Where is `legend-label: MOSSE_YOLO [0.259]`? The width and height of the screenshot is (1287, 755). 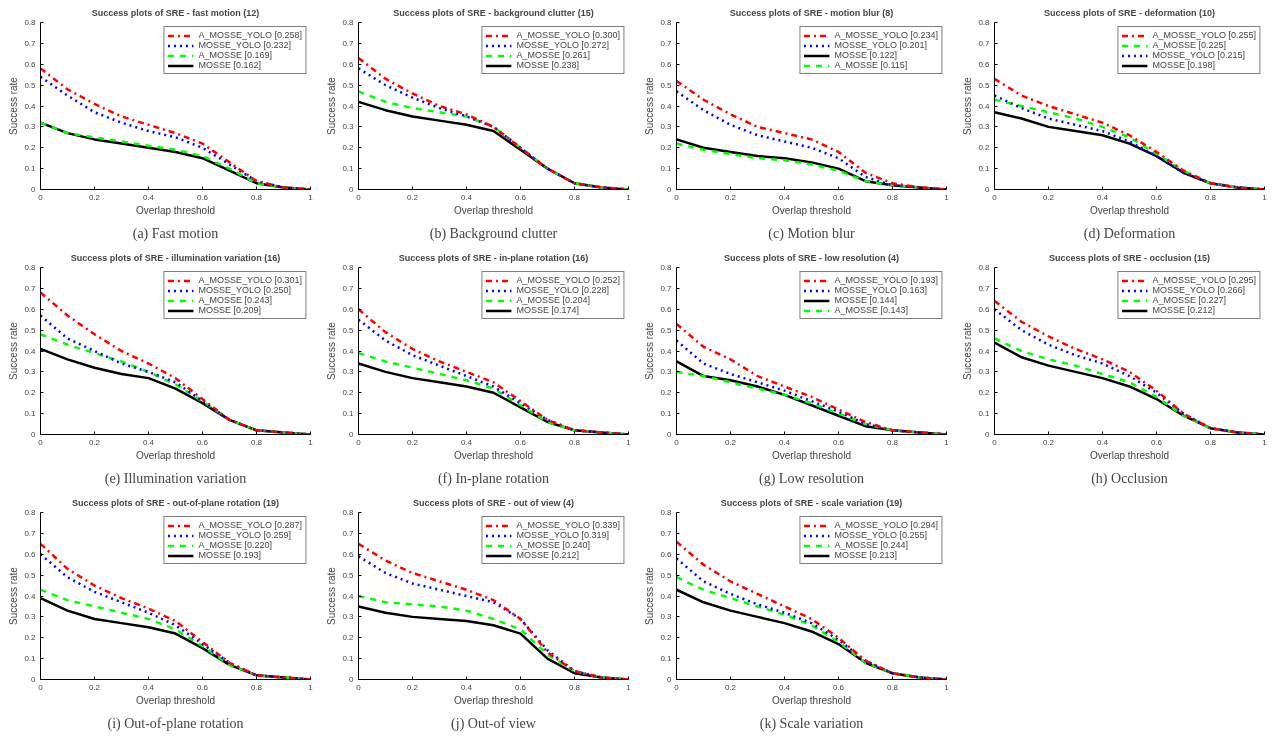
legend-label: MOSSE_YOLO [0.259] is located at coordinates (244, 535).